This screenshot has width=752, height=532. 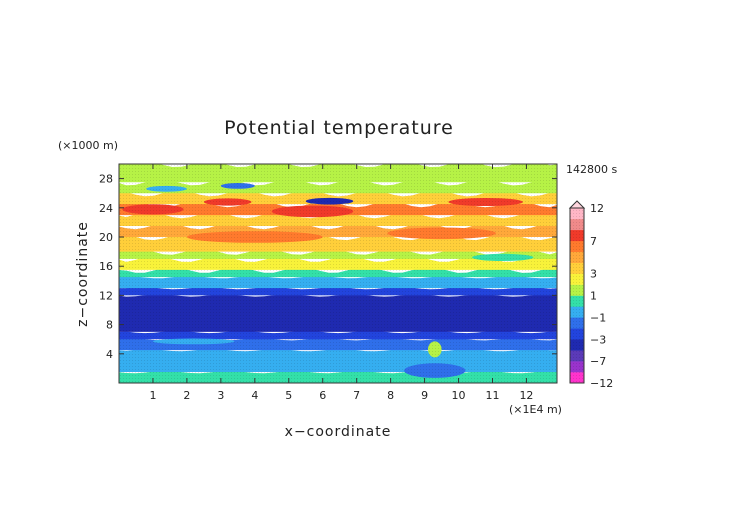 I want to click on x-tick-label: 2, so click(x=186, y=395).